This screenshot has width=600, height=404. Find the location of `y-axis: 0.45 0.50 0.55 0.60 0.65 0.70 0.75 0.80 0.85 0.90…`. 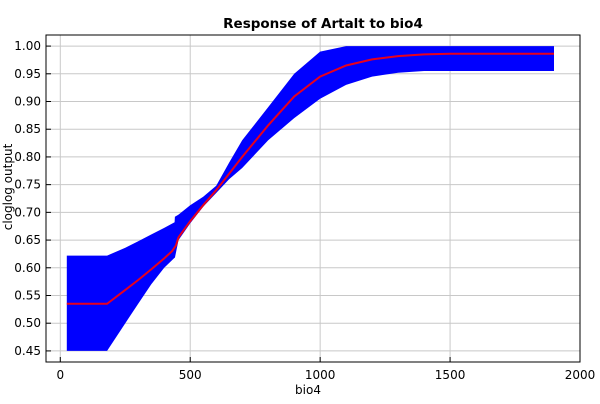

y-axis: 0.45 0.50 0.55 0.60 0.65 0.70 0.75 0.80 0.85 0.90… is located at coordinates (32, 198).